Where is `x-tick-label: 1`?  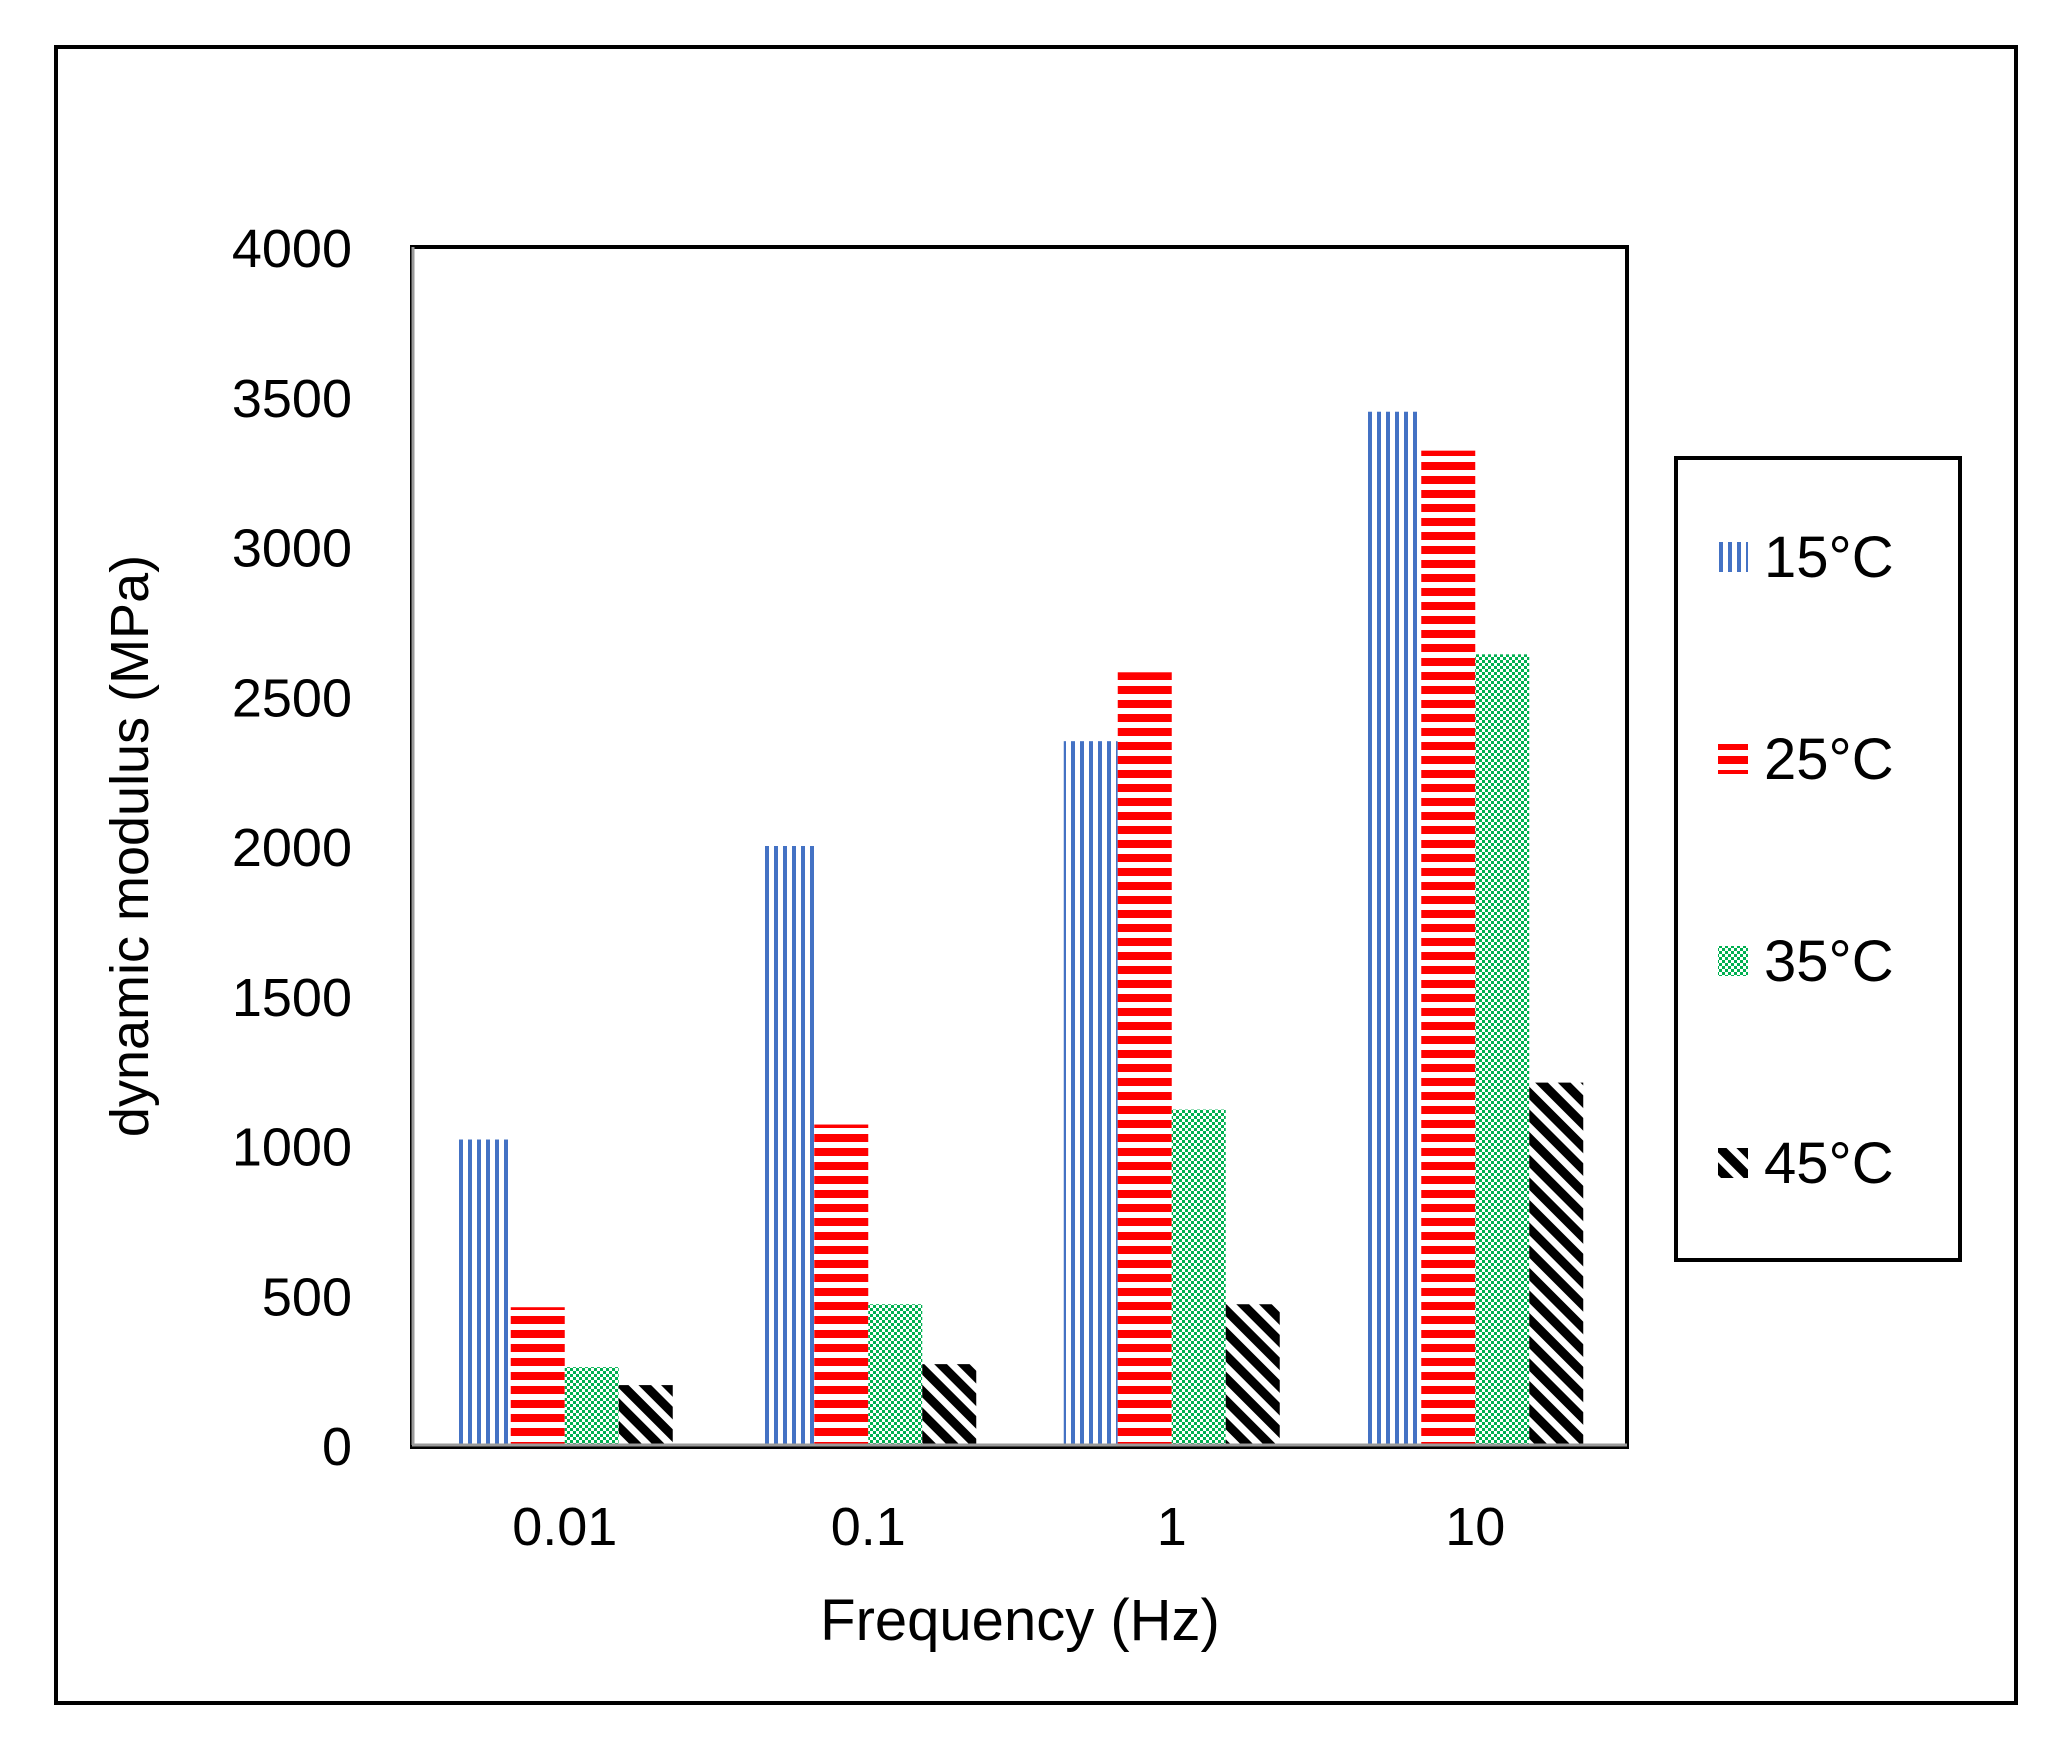 x-tick-label: 1 is located at coordinates (1172, 1527).